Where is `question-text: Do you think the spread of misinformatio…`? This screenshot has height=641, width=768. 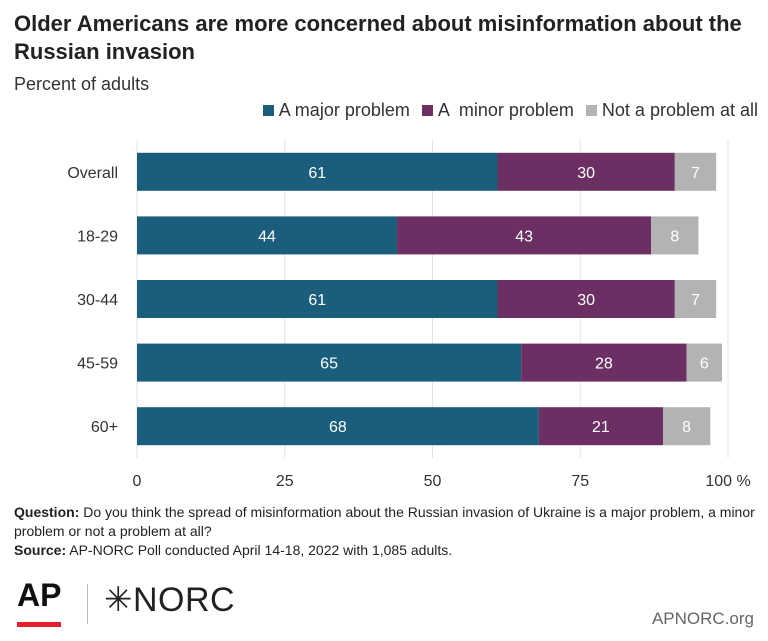
question-text: Do you think the spread of misinformatio… is located at coordinates (384, 521).